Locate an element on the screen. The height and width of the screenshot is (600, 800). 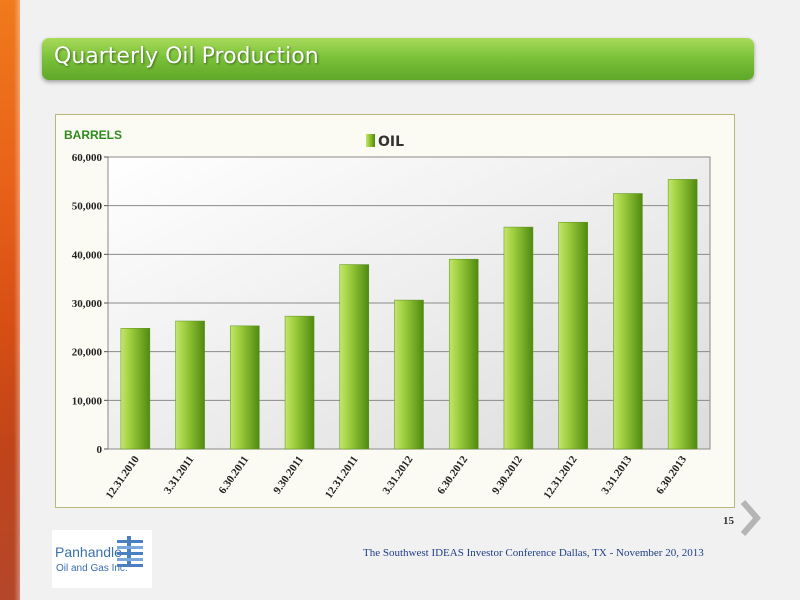
logo-subtitle: Oil and Gas Inc. is located at coordinates (92, 568).